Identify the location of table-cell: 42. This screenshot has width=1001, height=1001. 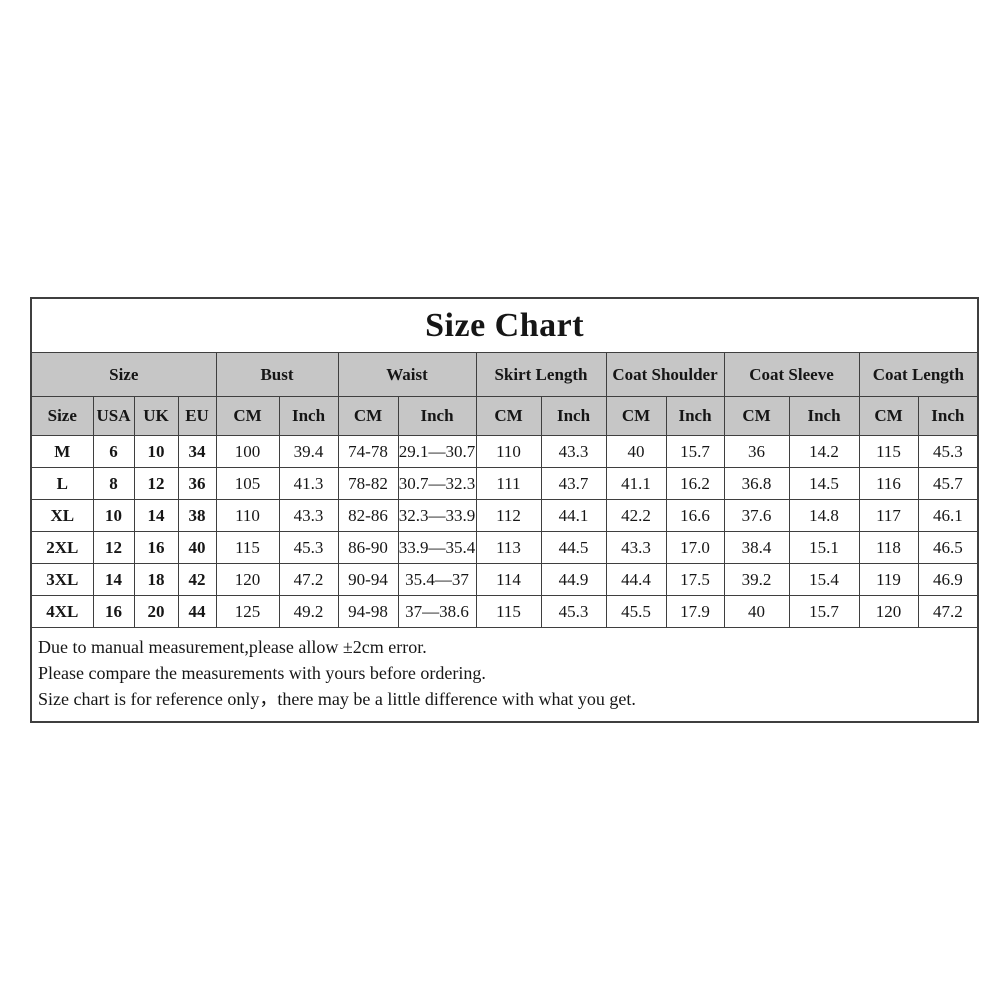
(197, 579).